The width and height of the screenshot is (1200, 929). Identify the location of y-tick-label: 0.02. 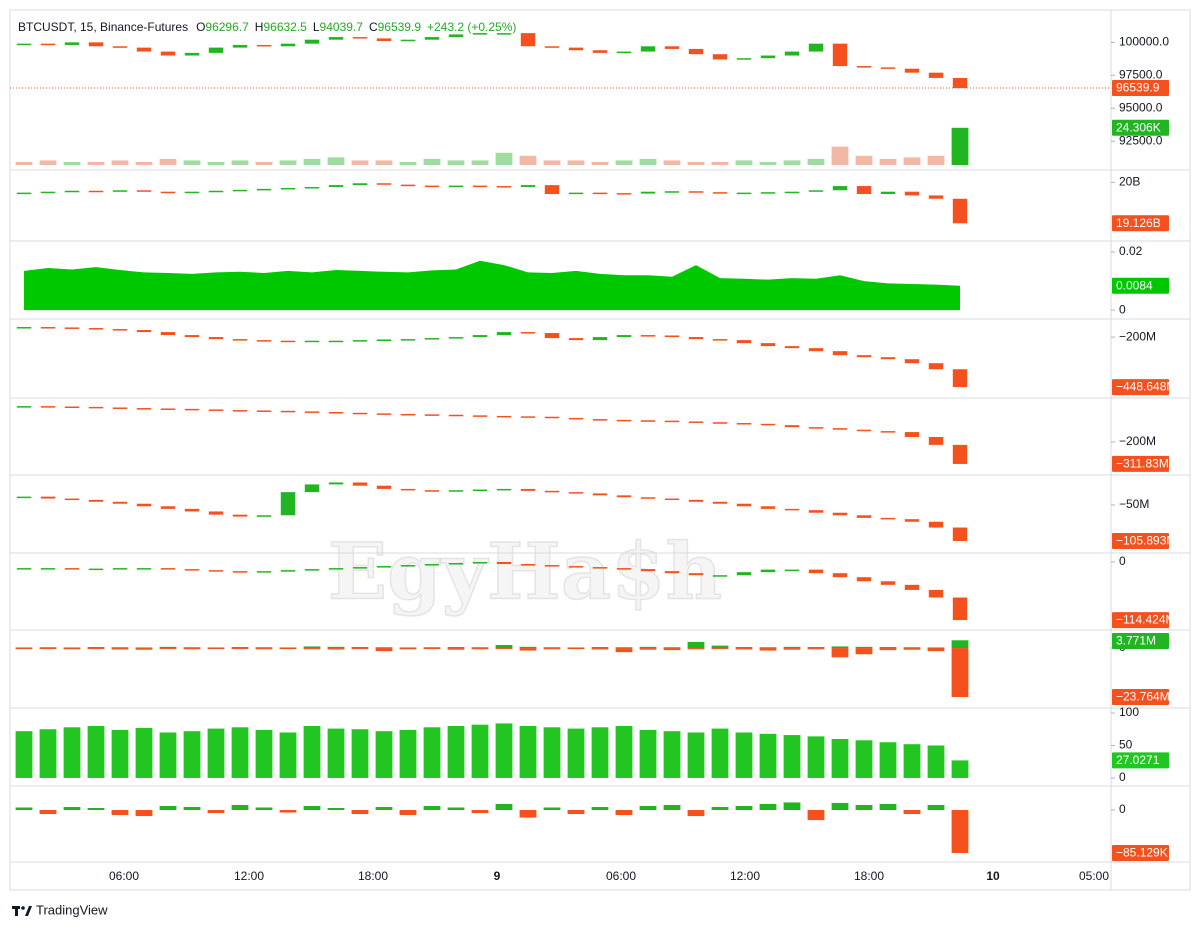
(1131, 251).